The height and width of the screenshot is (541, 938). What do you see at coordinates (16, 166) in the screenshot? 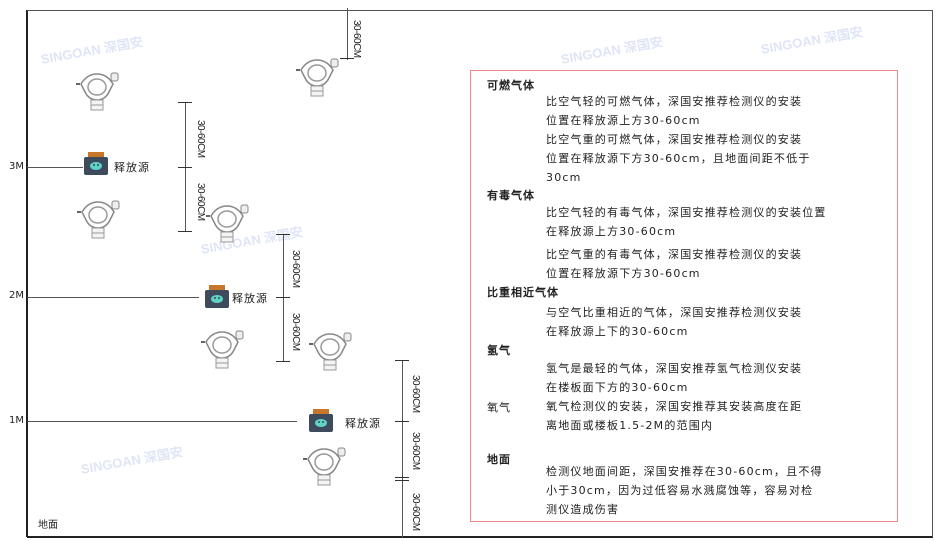
I see `level-label-3m: 3M` at bounding box center [16, 166].